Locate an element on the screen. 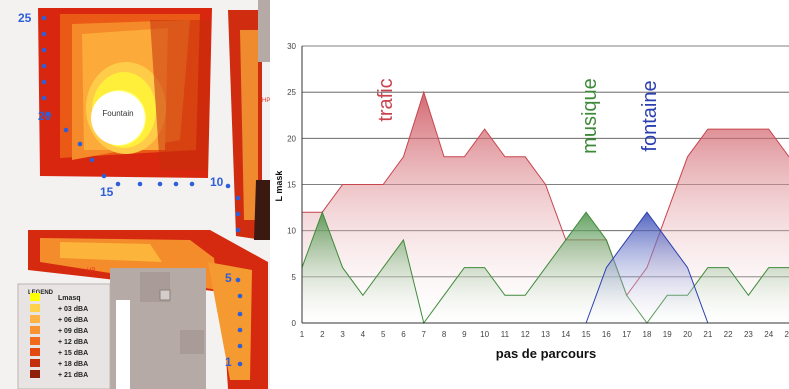 The image size is (789, 389). y-tick-label: 15 is located at coordinates (291, 185).